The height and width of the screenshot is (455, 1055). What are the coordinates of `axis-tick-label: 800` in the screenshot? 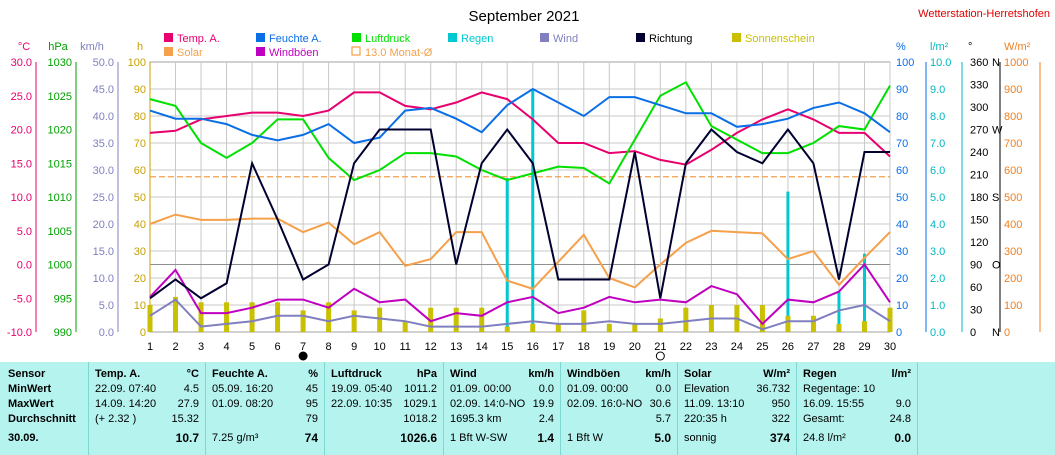 It's located at (1013, 117).